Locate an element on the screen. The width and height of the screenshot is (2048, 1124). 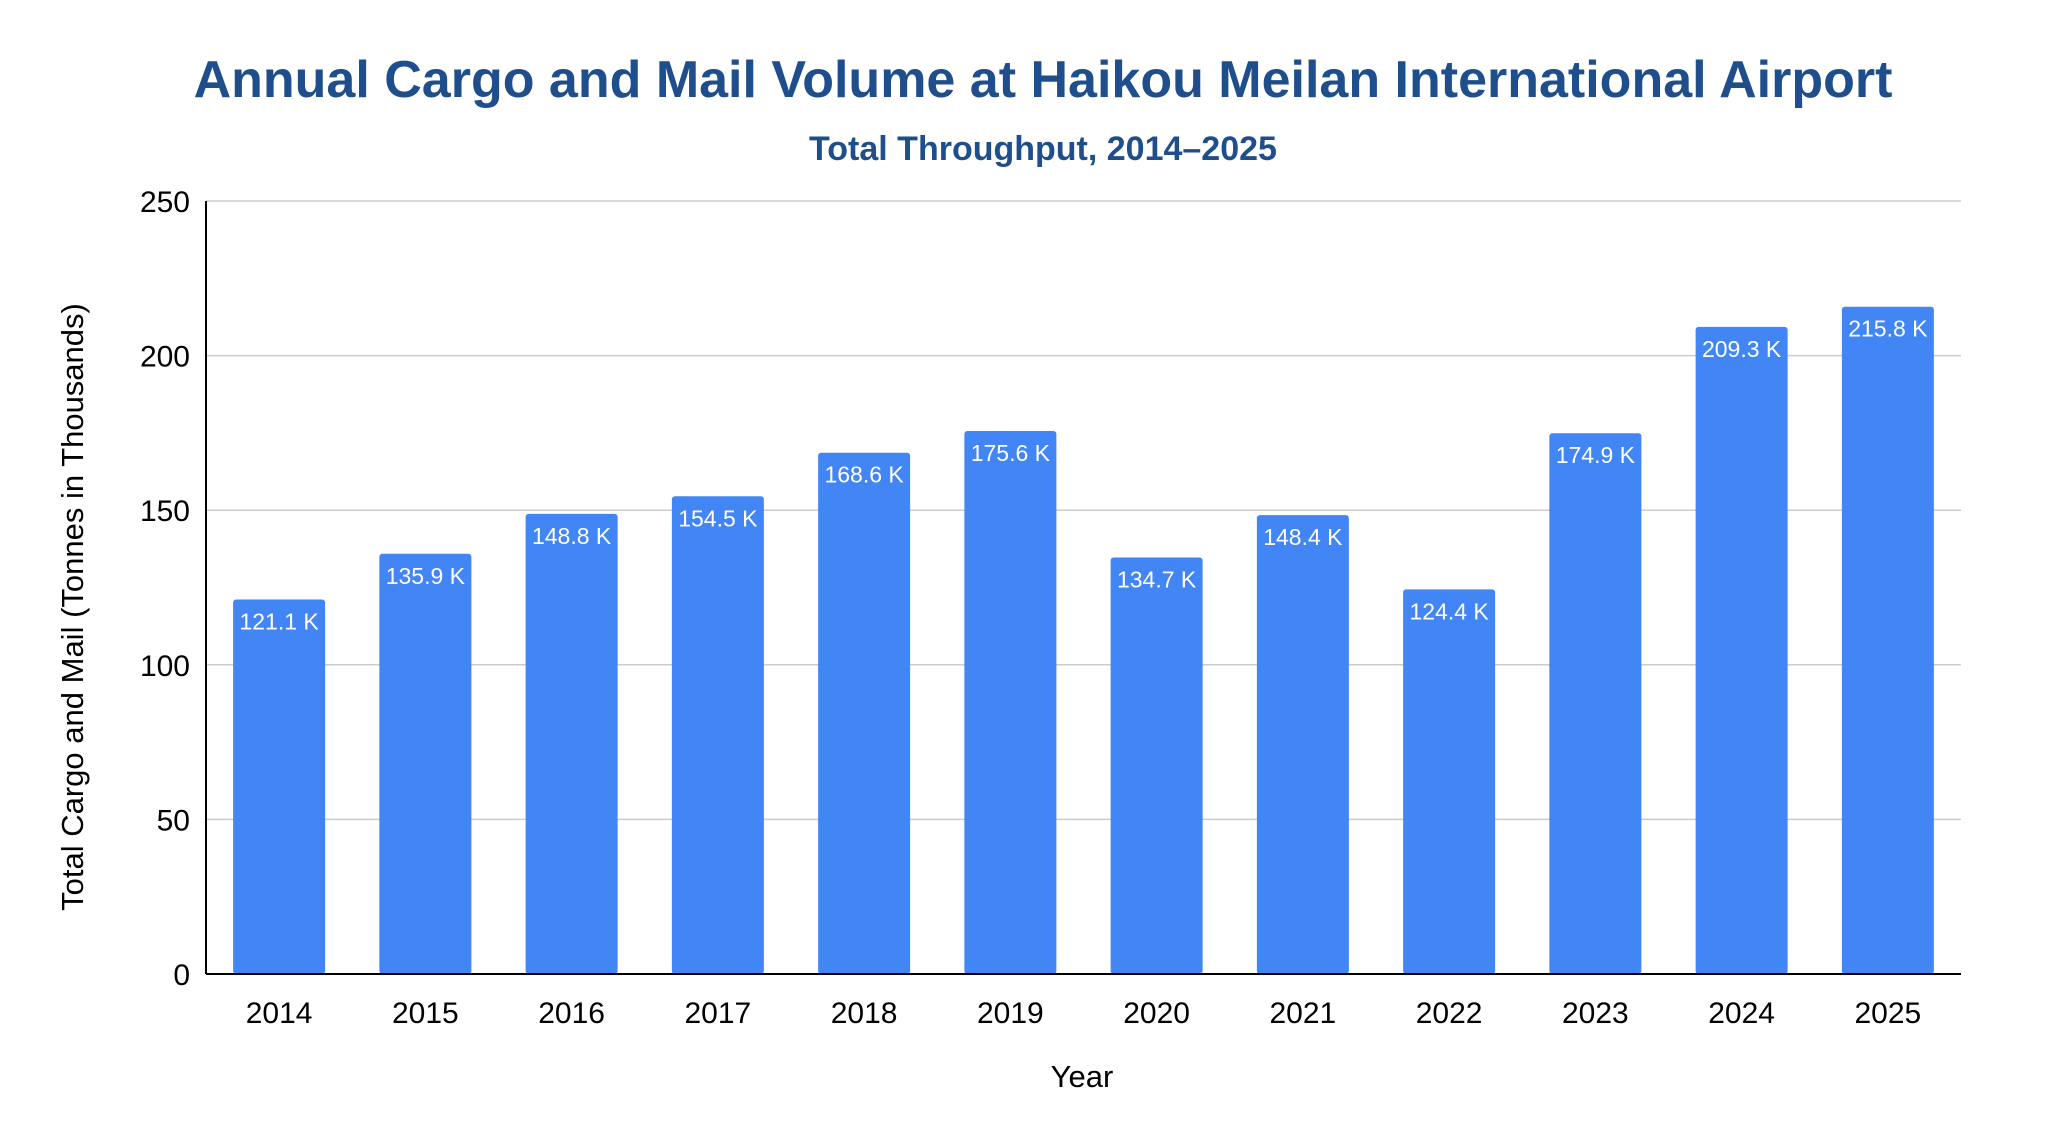
data-label-2017: 154.5 K is located at coordinates (718, 518).